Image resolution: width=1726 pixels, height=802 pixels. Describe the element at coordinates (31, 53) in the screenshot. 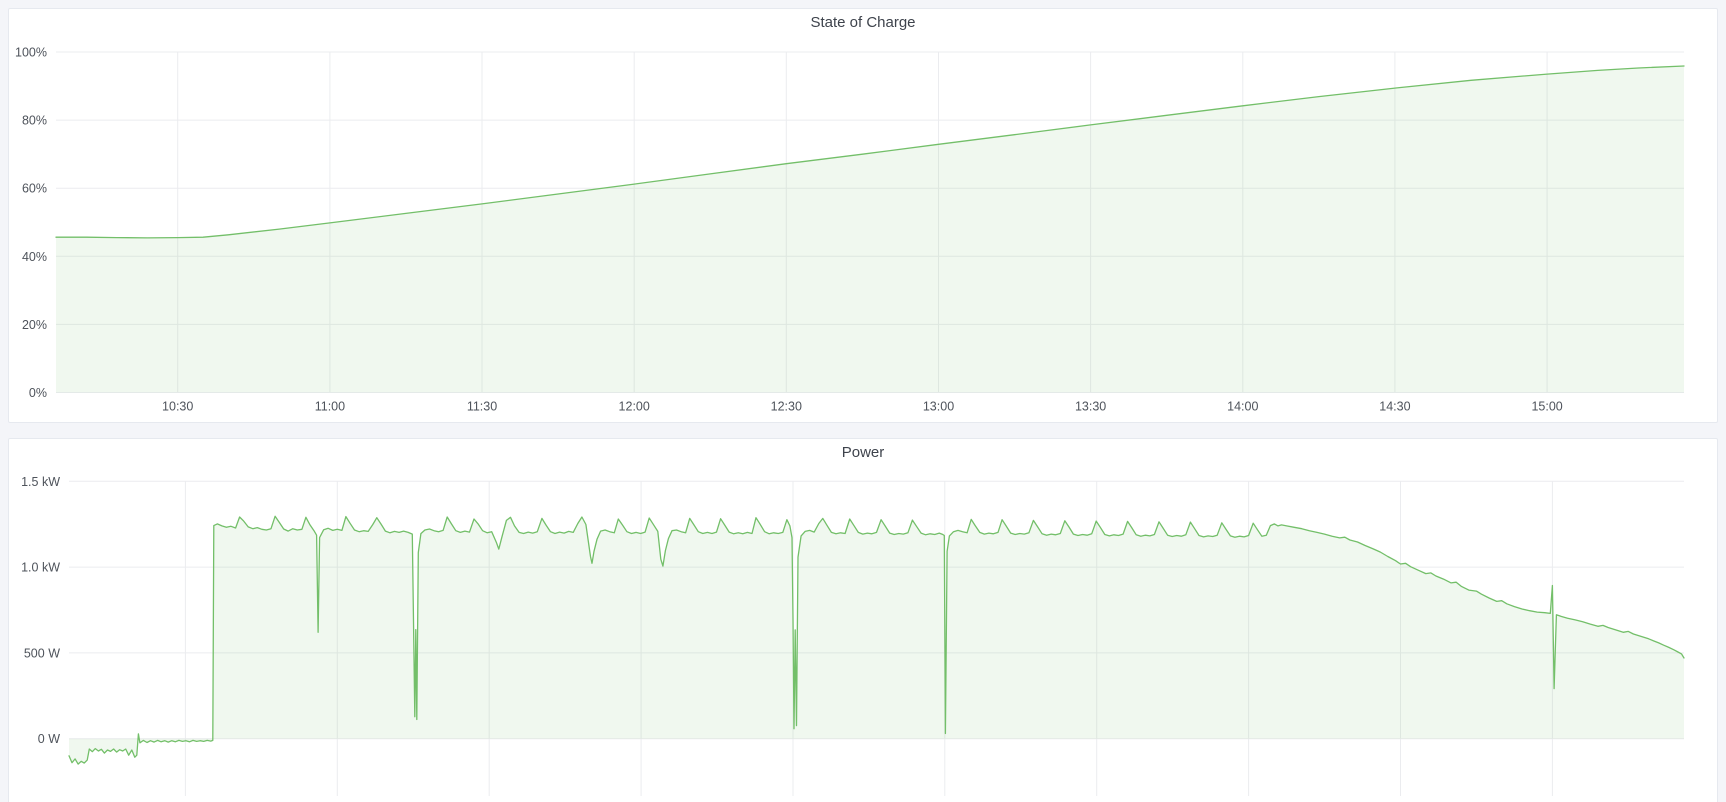

I see `y-tick-label: 100%` at that location.